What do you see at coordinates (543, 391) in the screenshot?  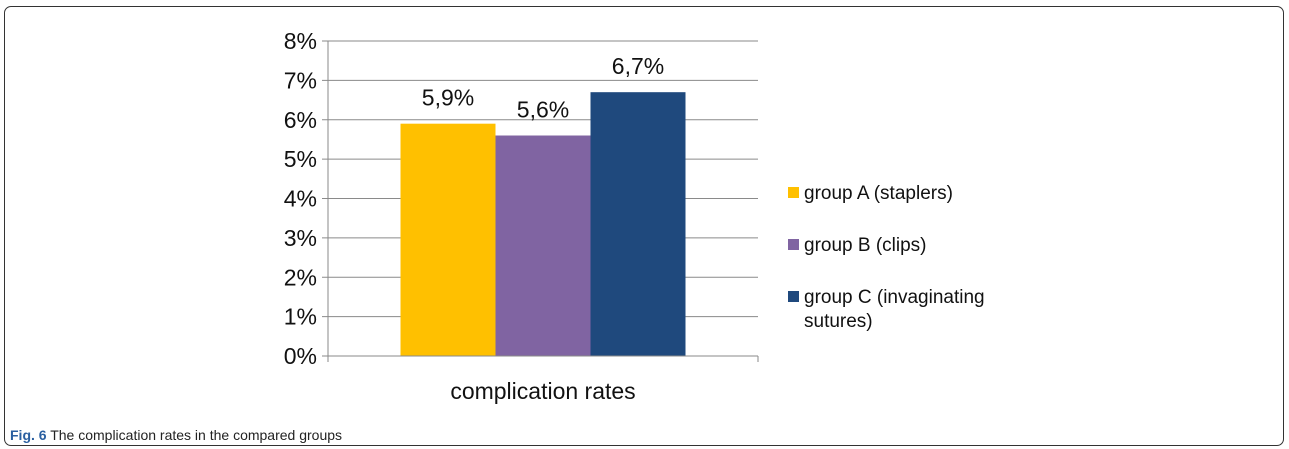 I see `x-category-label: complication rates` at bounding box center [543, 391].